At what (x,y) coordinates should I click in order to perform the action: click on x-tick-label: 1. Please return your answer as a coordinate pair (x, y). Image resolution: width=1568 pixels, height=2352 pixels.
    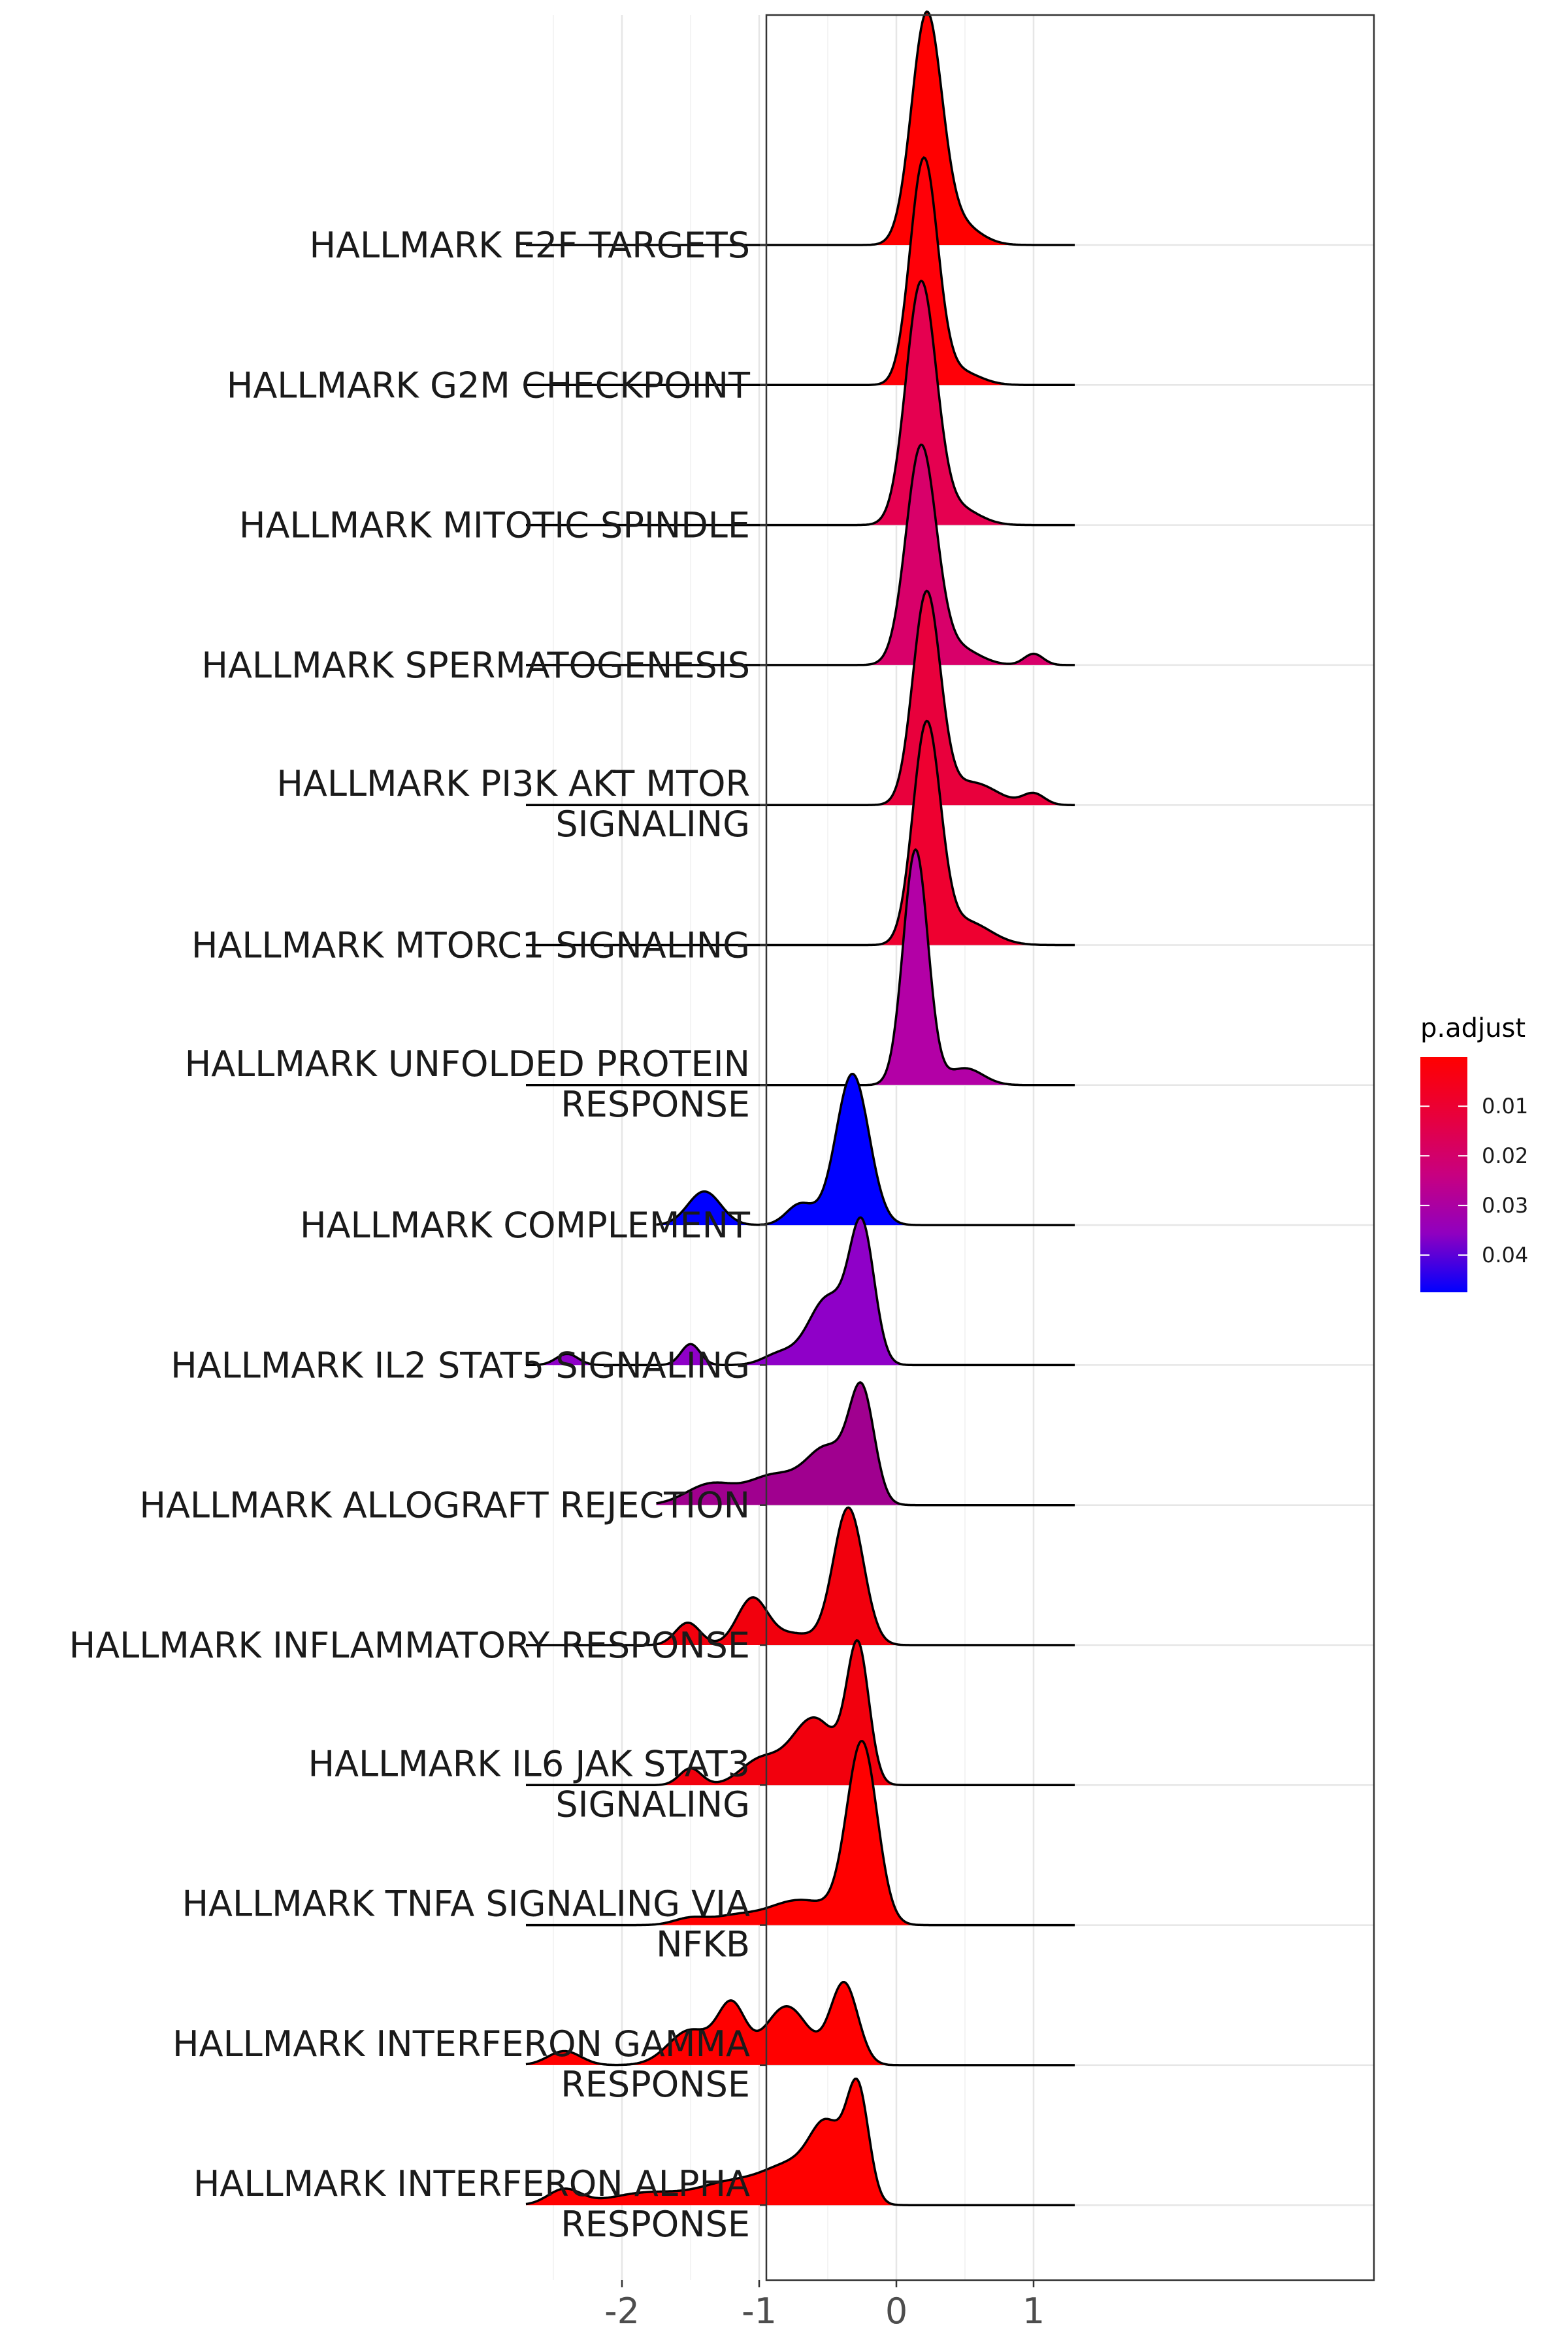
    Looking at the image, I should click on (1033, 2311).